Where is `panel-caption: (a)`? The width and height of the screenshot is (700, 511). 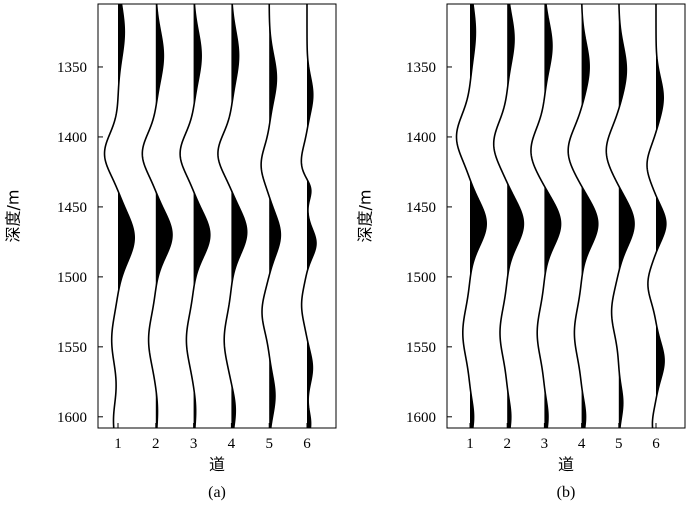
panel-caption: (a) is located at coordinates (217, 492).